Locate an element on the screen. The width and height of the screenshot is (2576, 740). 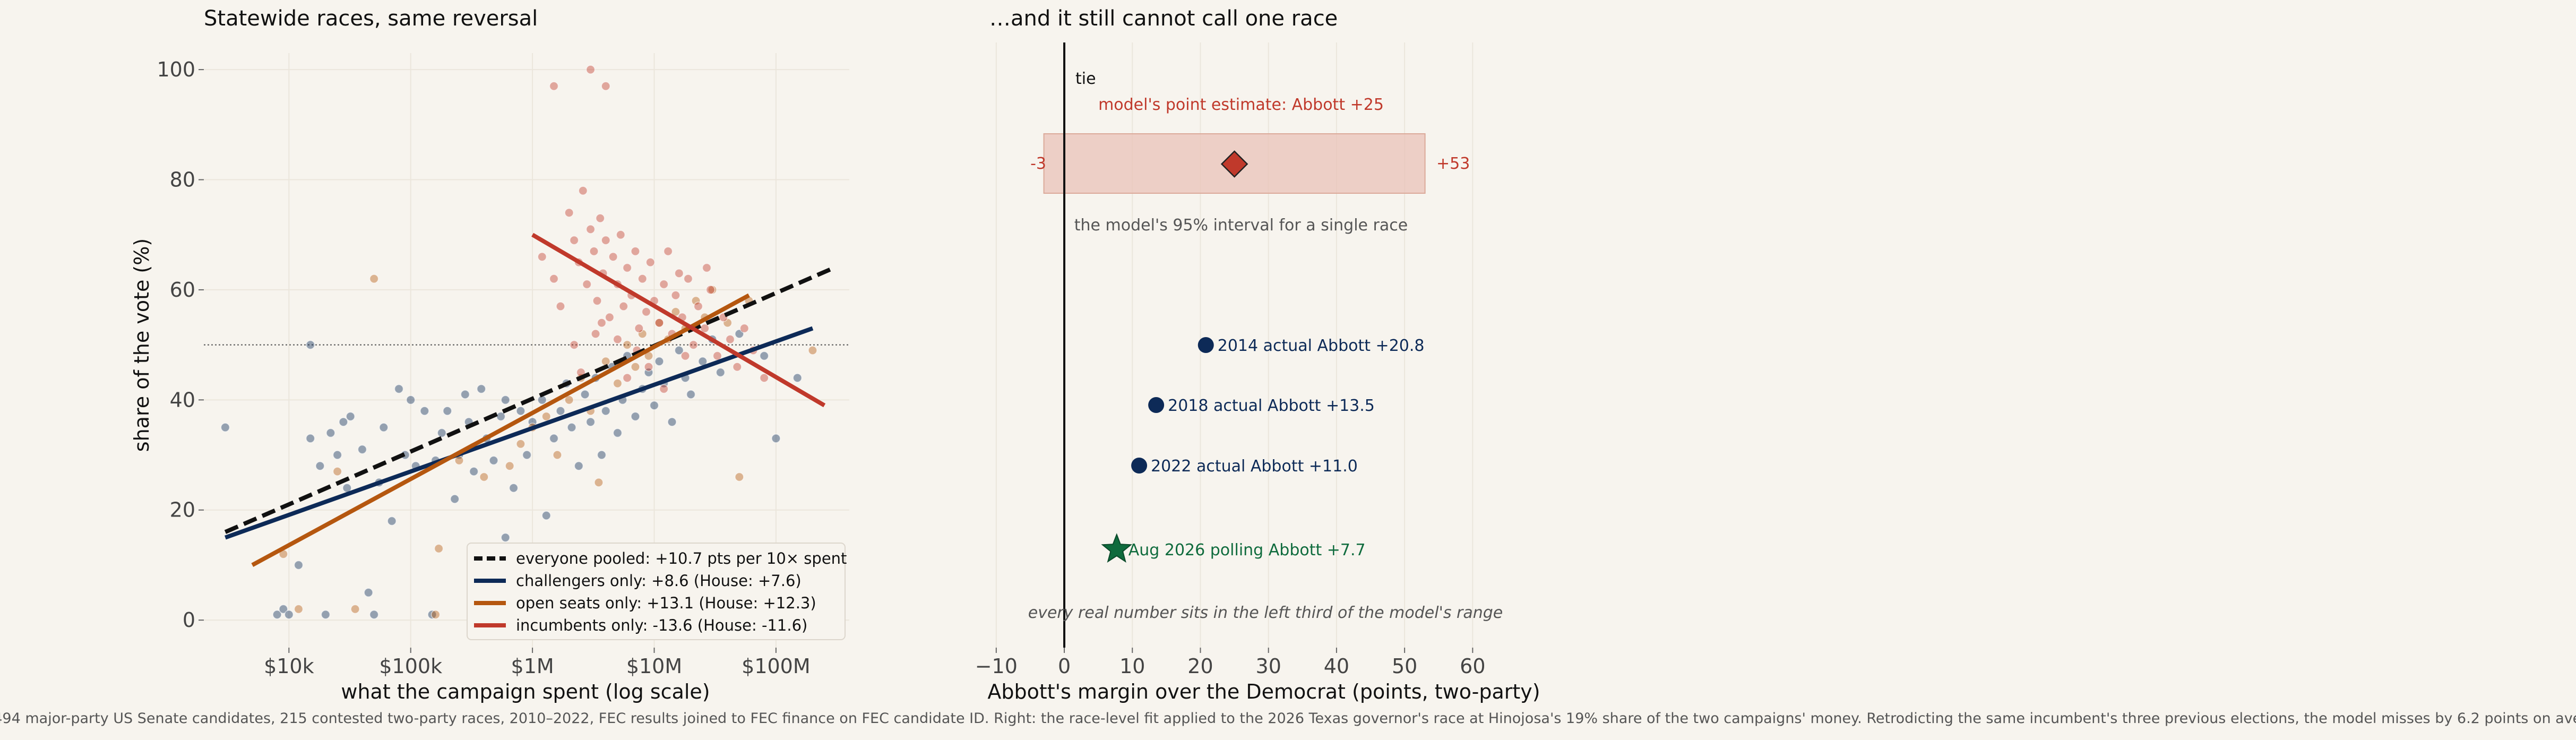
open-seats-fit-line is located at coordinates (501, 430).